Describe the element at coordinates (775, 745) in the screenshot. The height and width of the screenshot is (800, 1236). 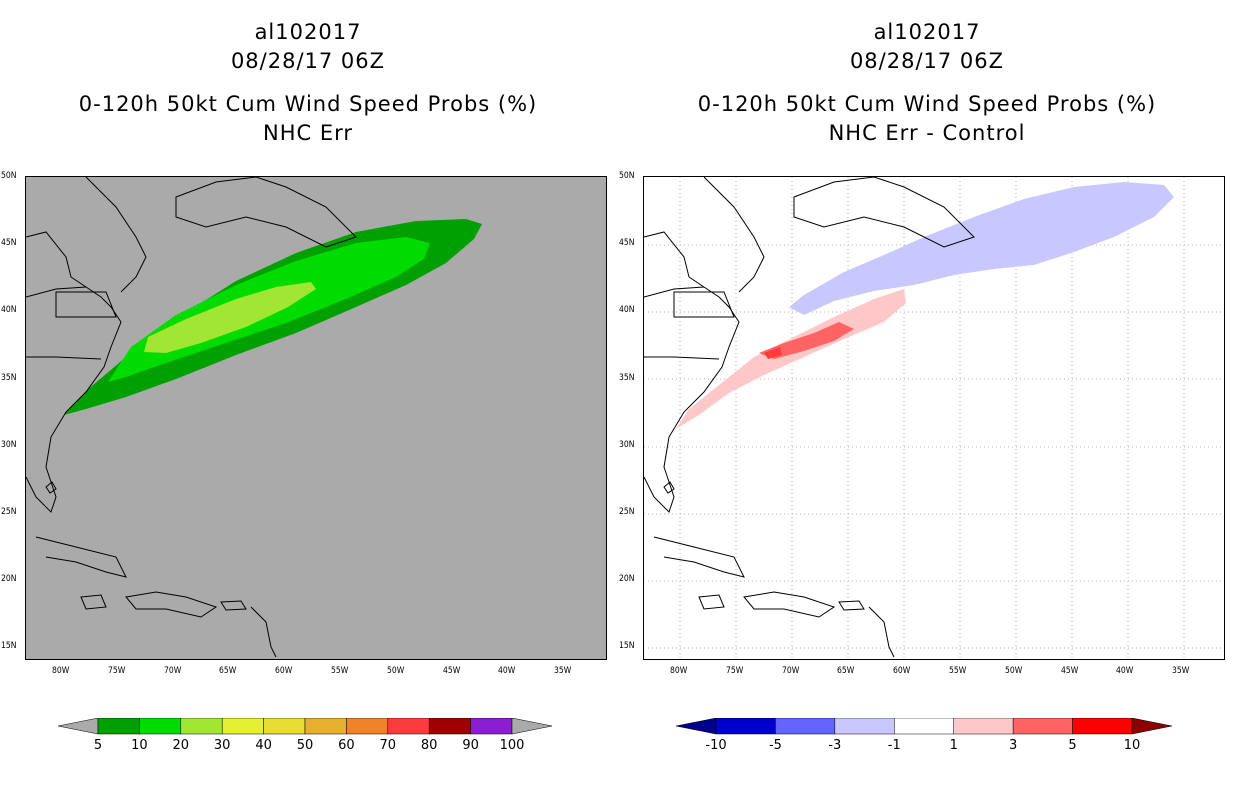
I see `colorbar-label: -5` at that location.